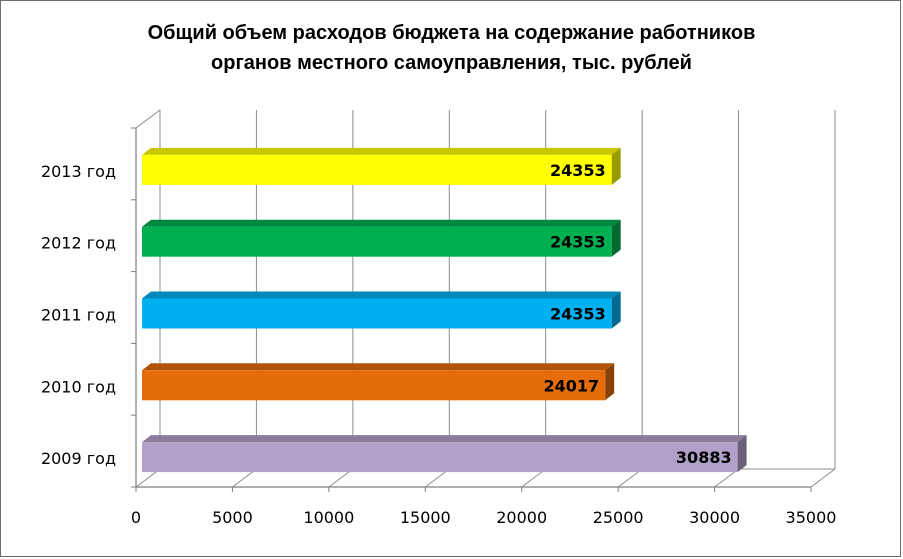 This screenshot has width=903, height=559. Describe the element at coordinates (328, 517) in the screenshot. I see `x-tick-label-10000: 10000` at that location.